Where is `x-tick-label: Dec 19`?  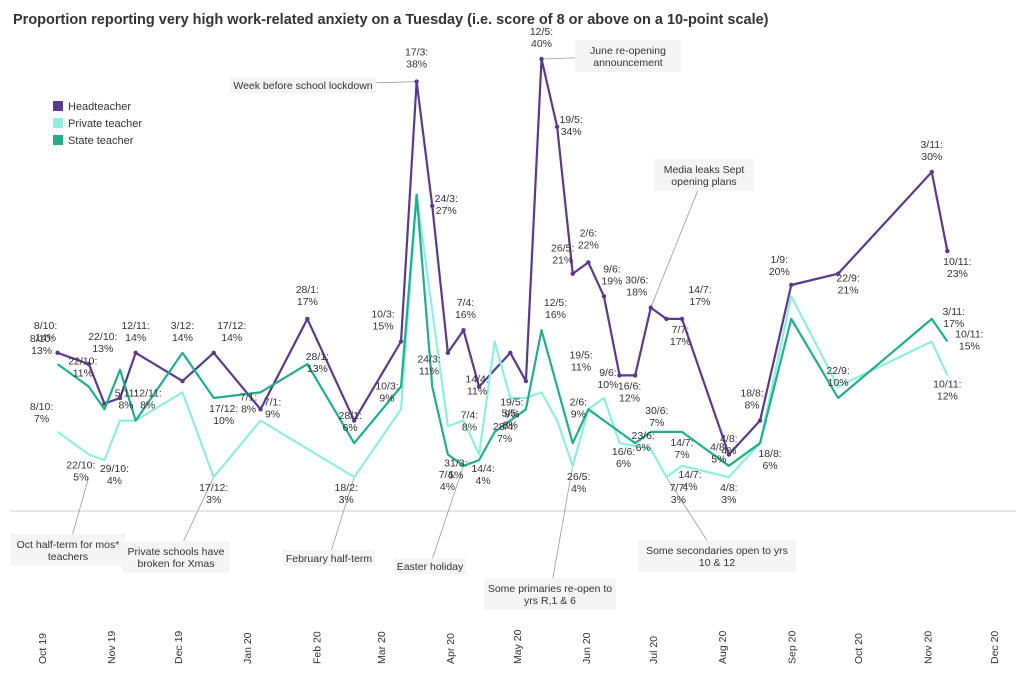
x-tick-label: Dec 19 is located at coordinates (179, 647).